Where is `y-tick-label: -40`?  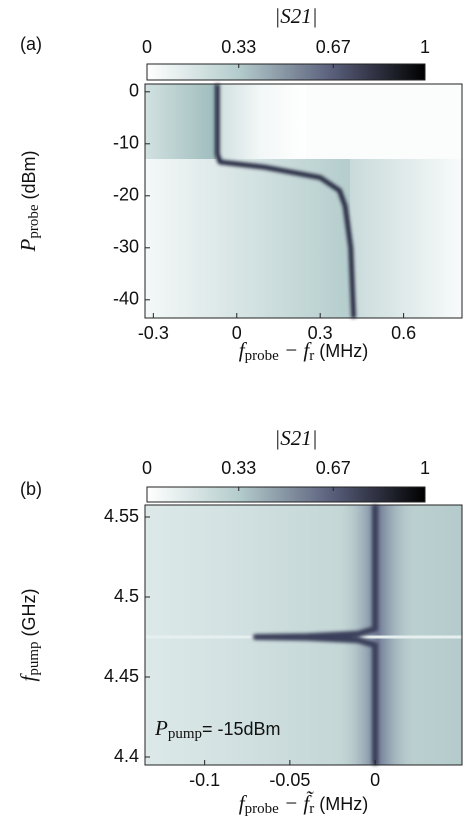
y-tick-label: -40 is located at coordinates (126, 299).